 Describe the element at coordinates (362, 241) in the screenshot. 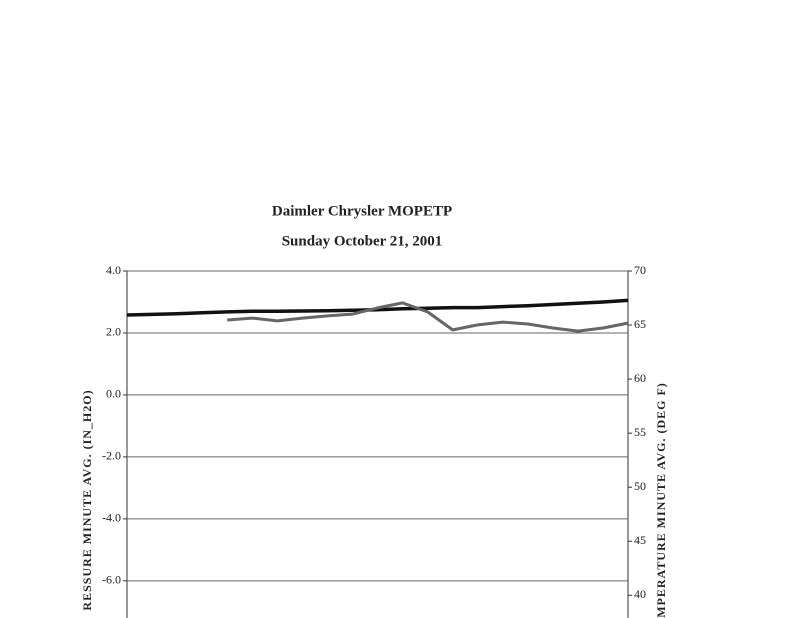

I see `chart-subtitle: Sunday October 21, 2001` at that location.